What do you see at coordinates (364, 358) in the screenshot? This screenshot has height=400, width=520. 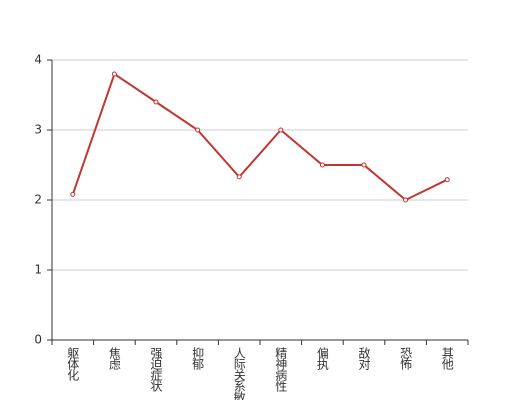 I see `x-tick-label: 敌对` at bounding box center [364, 358].